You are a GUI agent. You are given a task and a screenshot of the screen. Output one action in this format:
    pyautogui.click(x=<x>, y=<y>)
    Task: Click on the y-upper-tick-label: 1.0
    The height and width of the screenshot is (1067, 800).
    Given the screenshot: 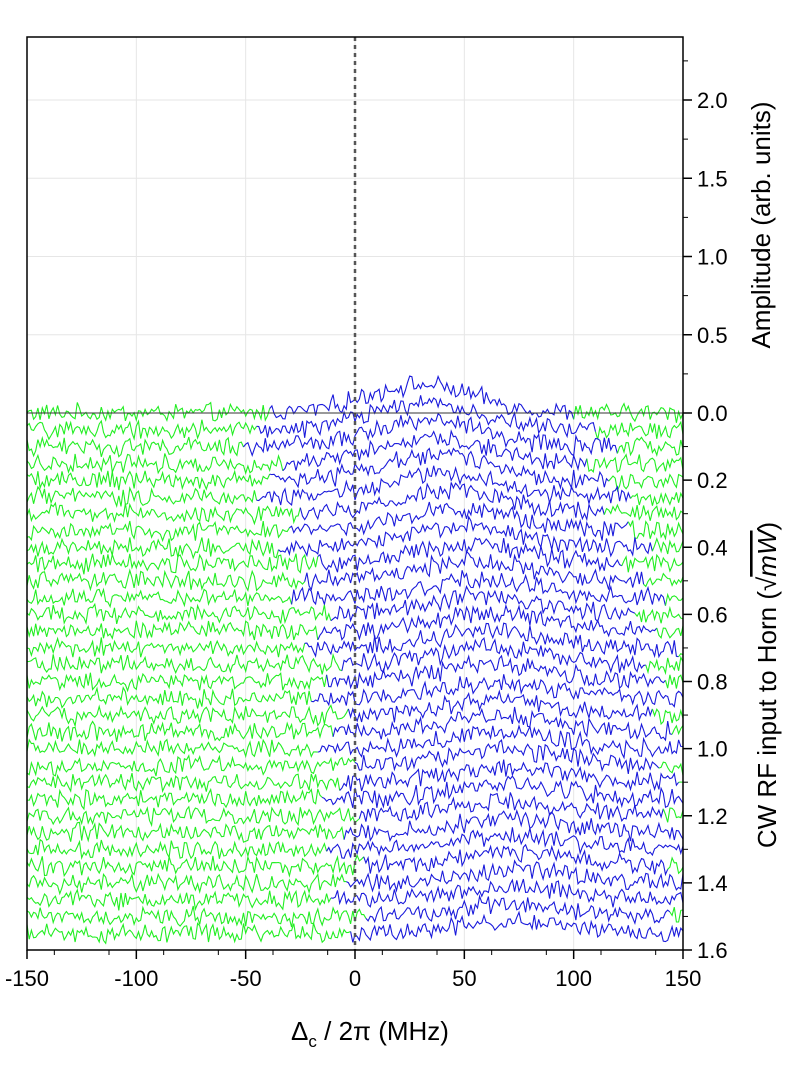 What is the action you would take?
    pyautogui.click(x=712, y=257)
    